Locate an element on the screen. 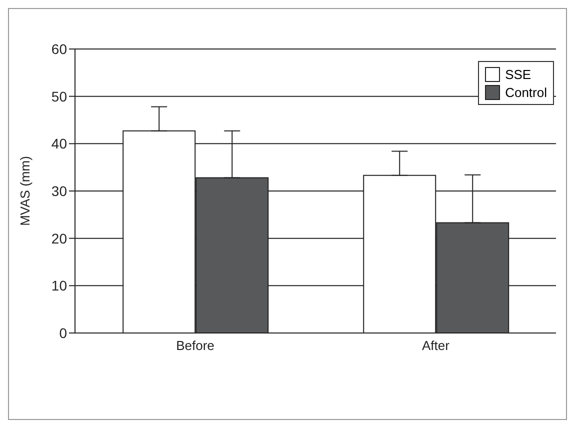  x-tick-label: After is located at coordinates (436, 346).